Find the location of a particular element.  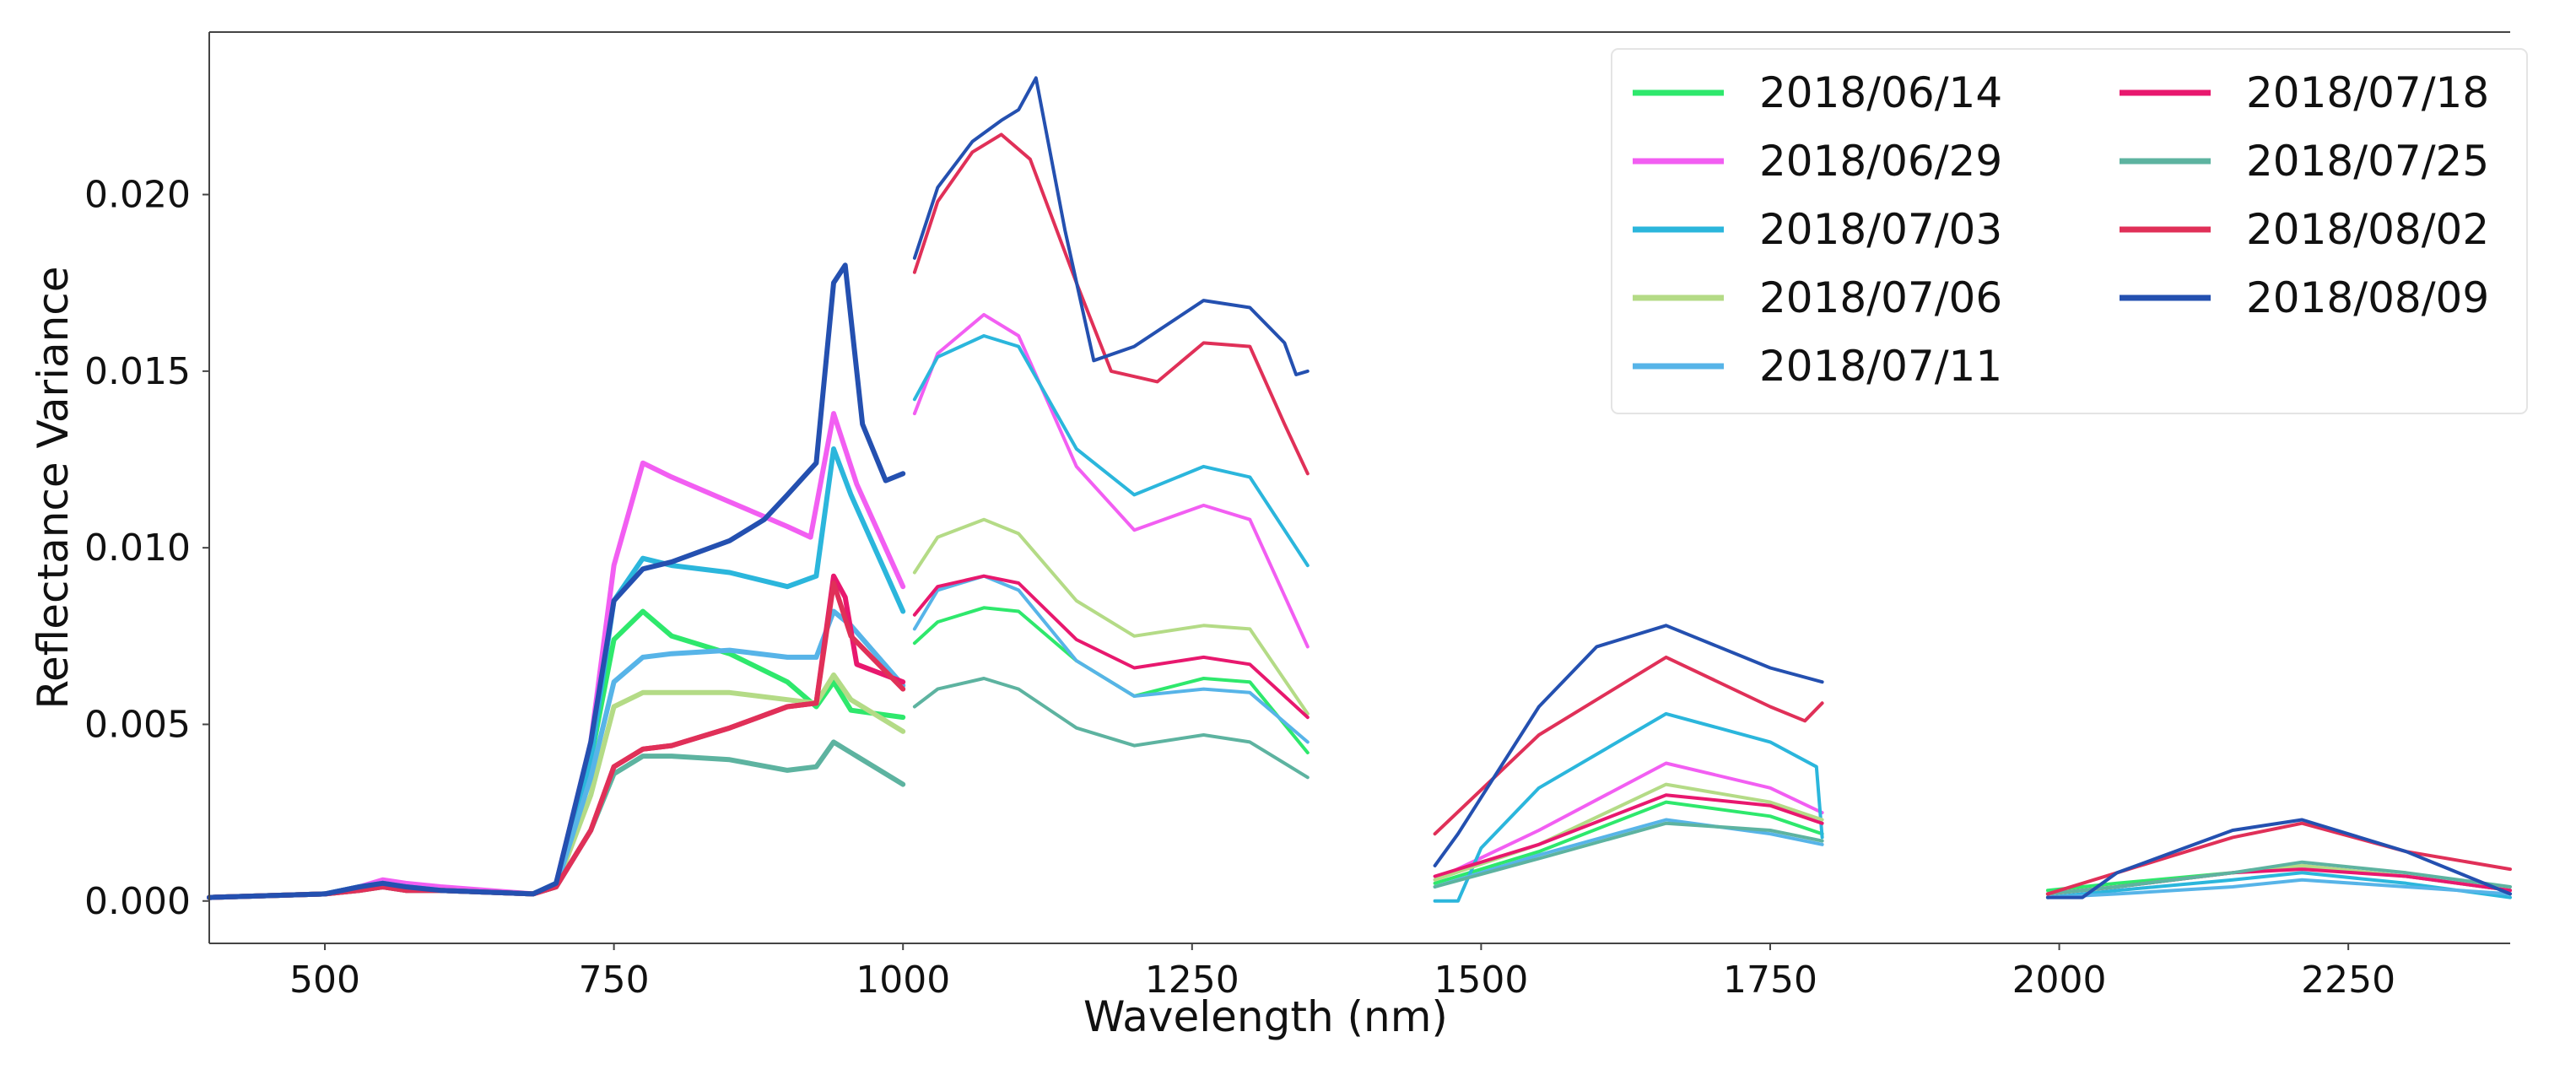

x-tick-label: 500 is located at coordinates (324, 981).